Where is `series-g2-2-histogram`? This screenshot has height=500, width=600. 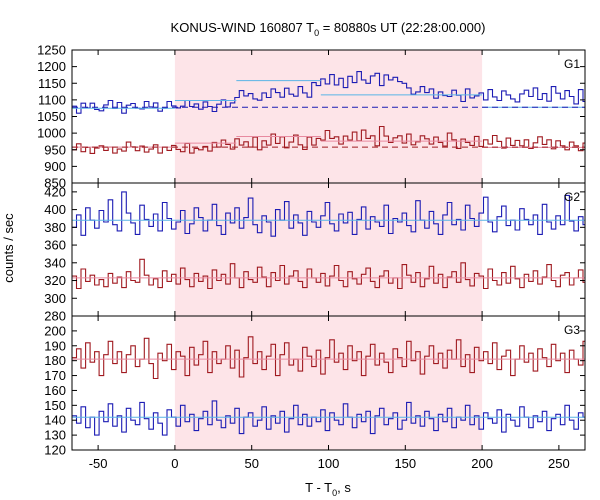 series-g2-2-histogram is located at coordinates (328, 274).